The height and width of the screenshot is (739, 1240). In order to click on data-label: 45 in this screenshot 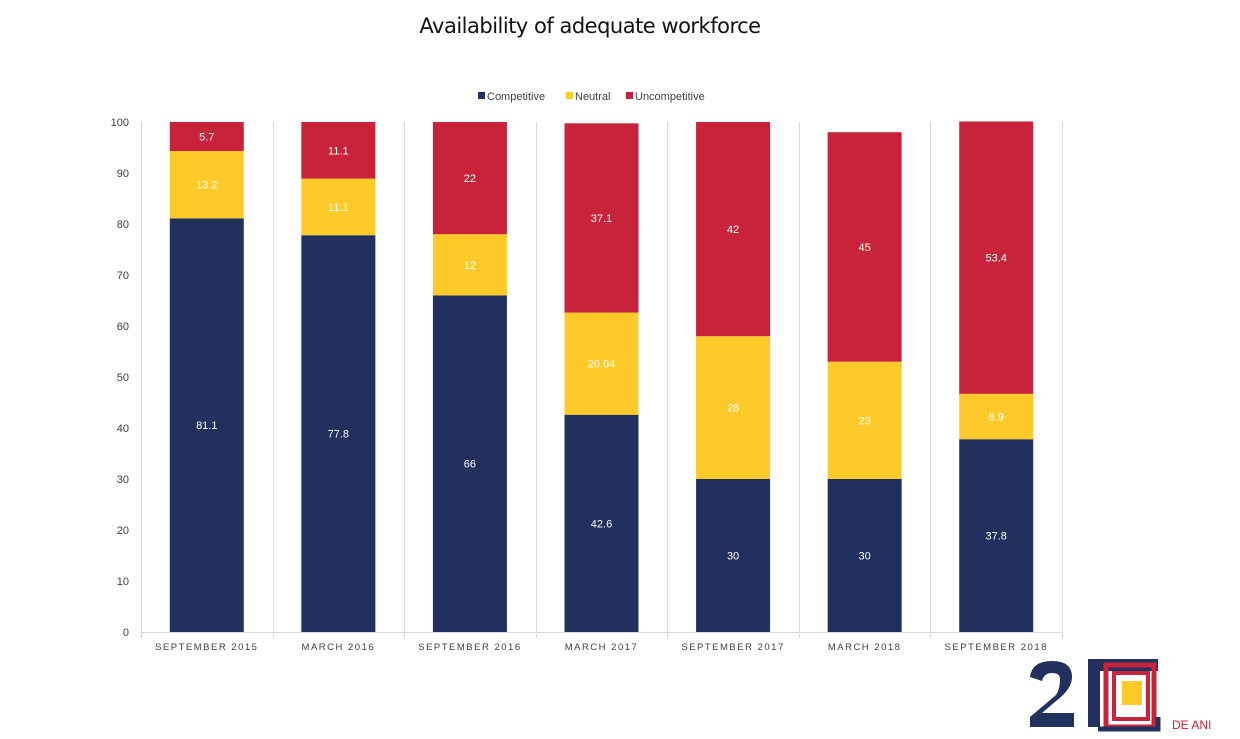, I will do `click(865, 248)`.